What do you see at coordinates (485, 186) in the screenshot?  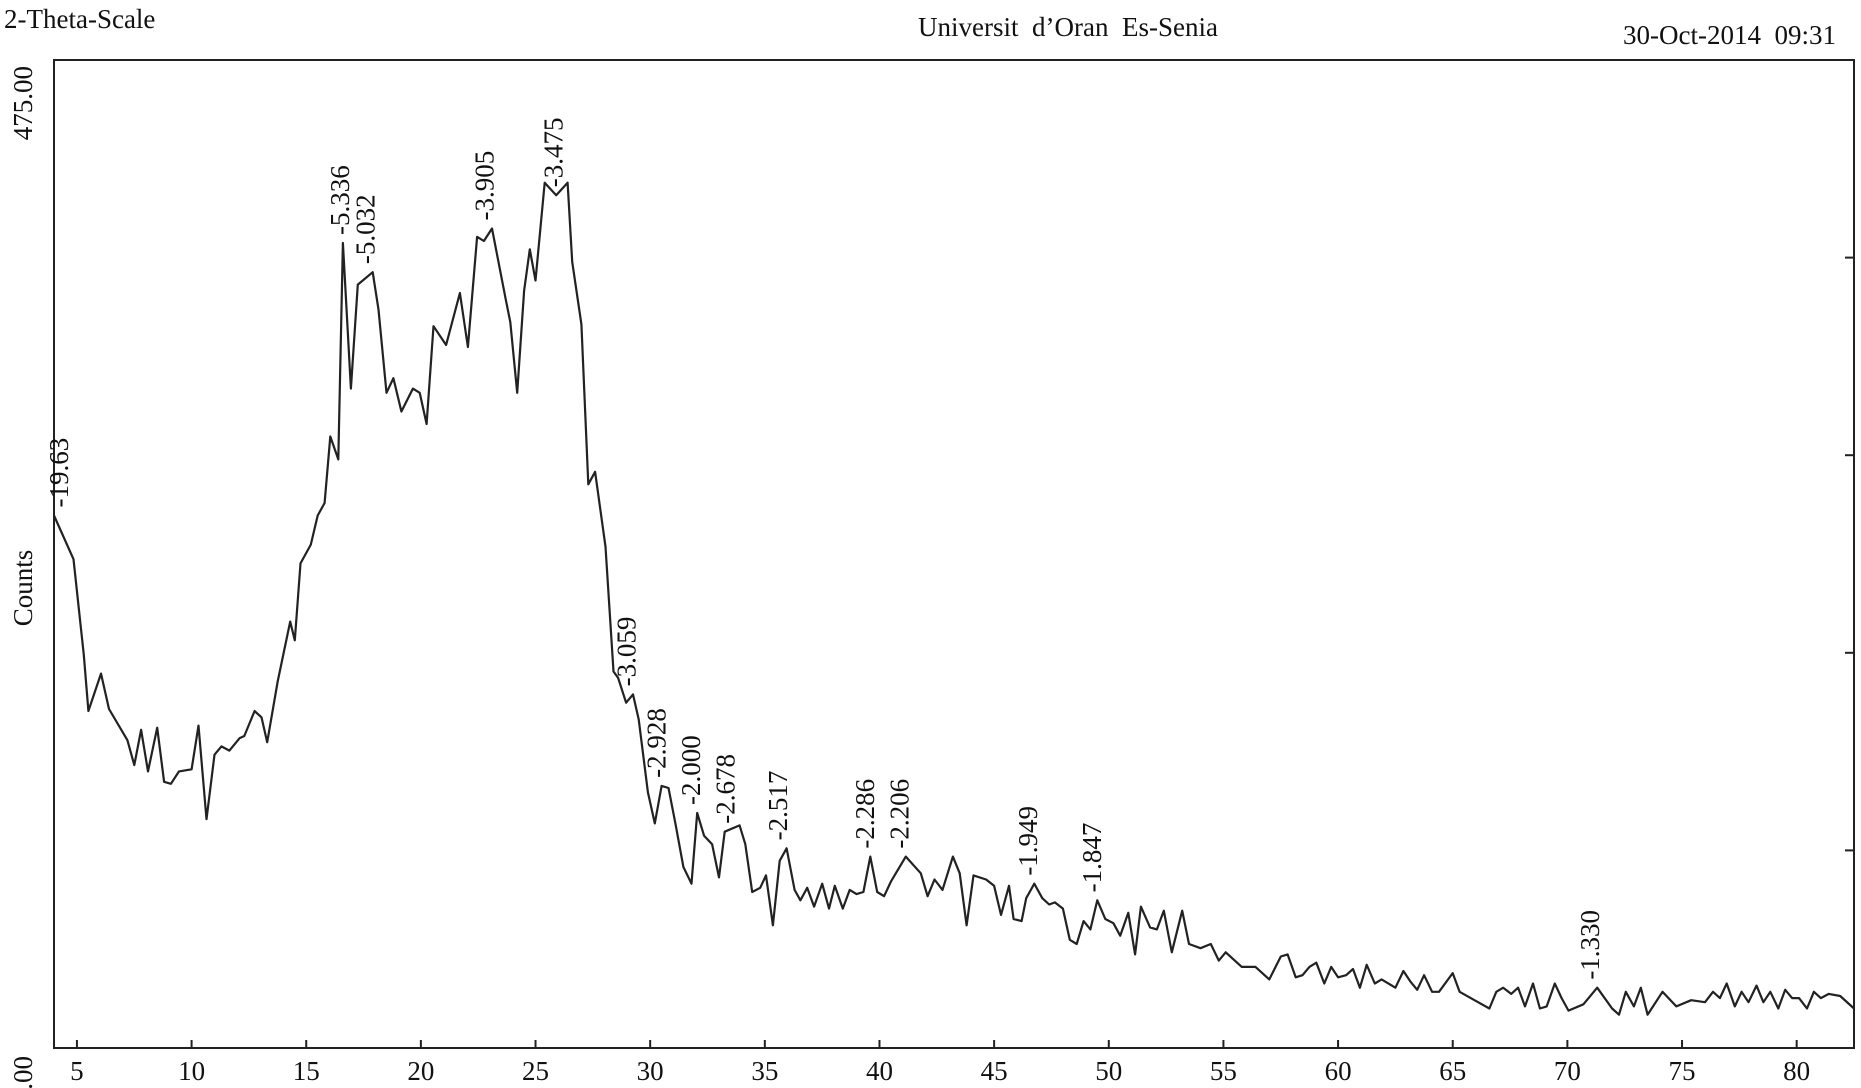 I see `peak-label: -3.905` at bounding box center [485, 186].